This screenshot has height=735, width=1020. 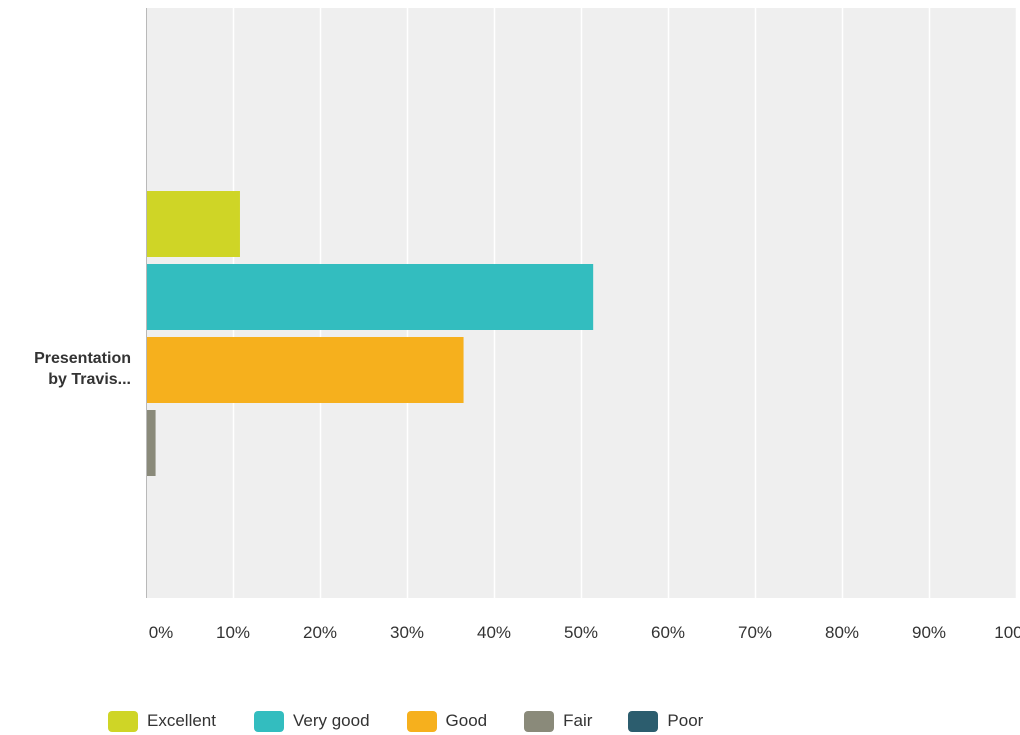 What do you see at coordinates (193, 224) in the screenshot?
I see `bar-cat1-excellent` at bounding box center [193, 224].